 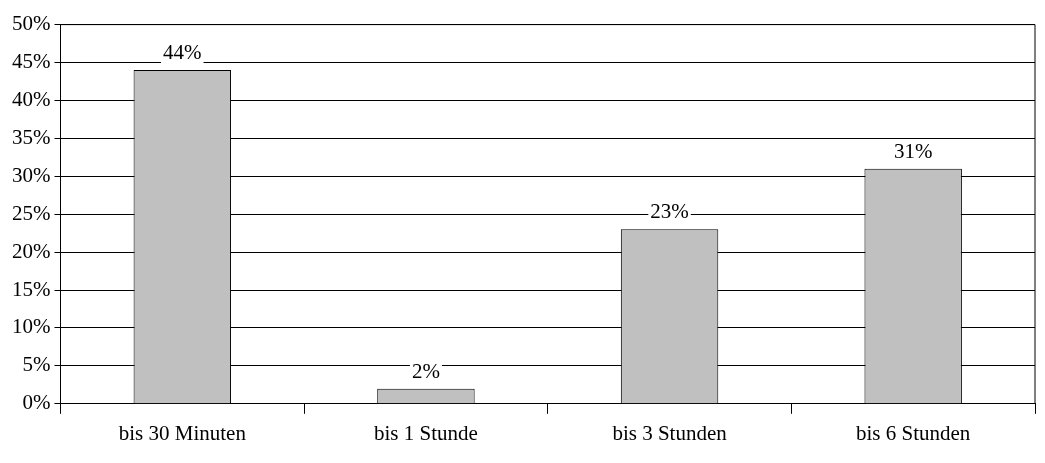 I want to click on y-tick-label: 45%, so click(x=31, y=61).